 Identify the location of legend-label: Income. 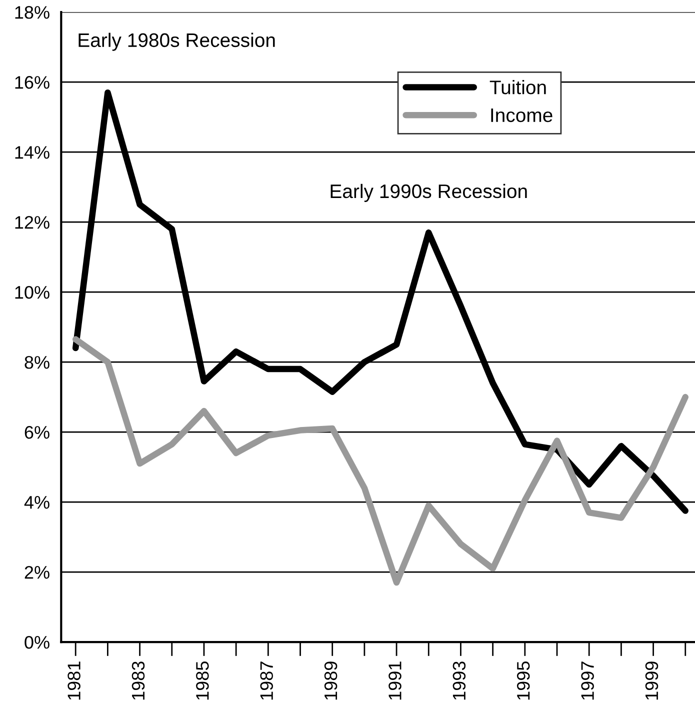
(521, 115).